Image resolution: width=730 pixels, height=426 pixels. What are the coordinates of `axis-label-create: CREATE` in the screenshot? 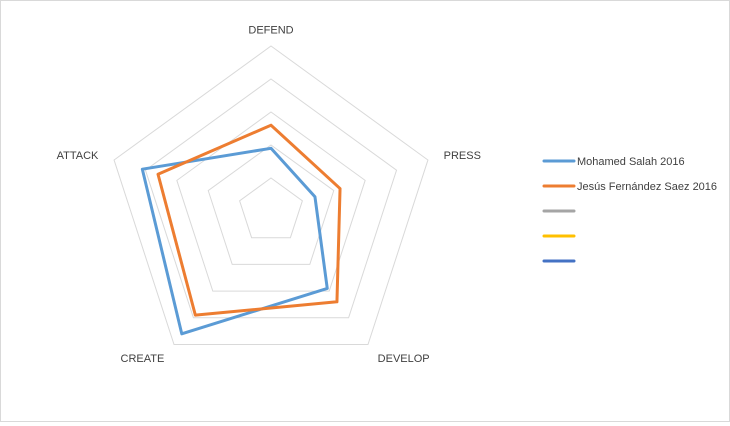 It's located at (143, 359).